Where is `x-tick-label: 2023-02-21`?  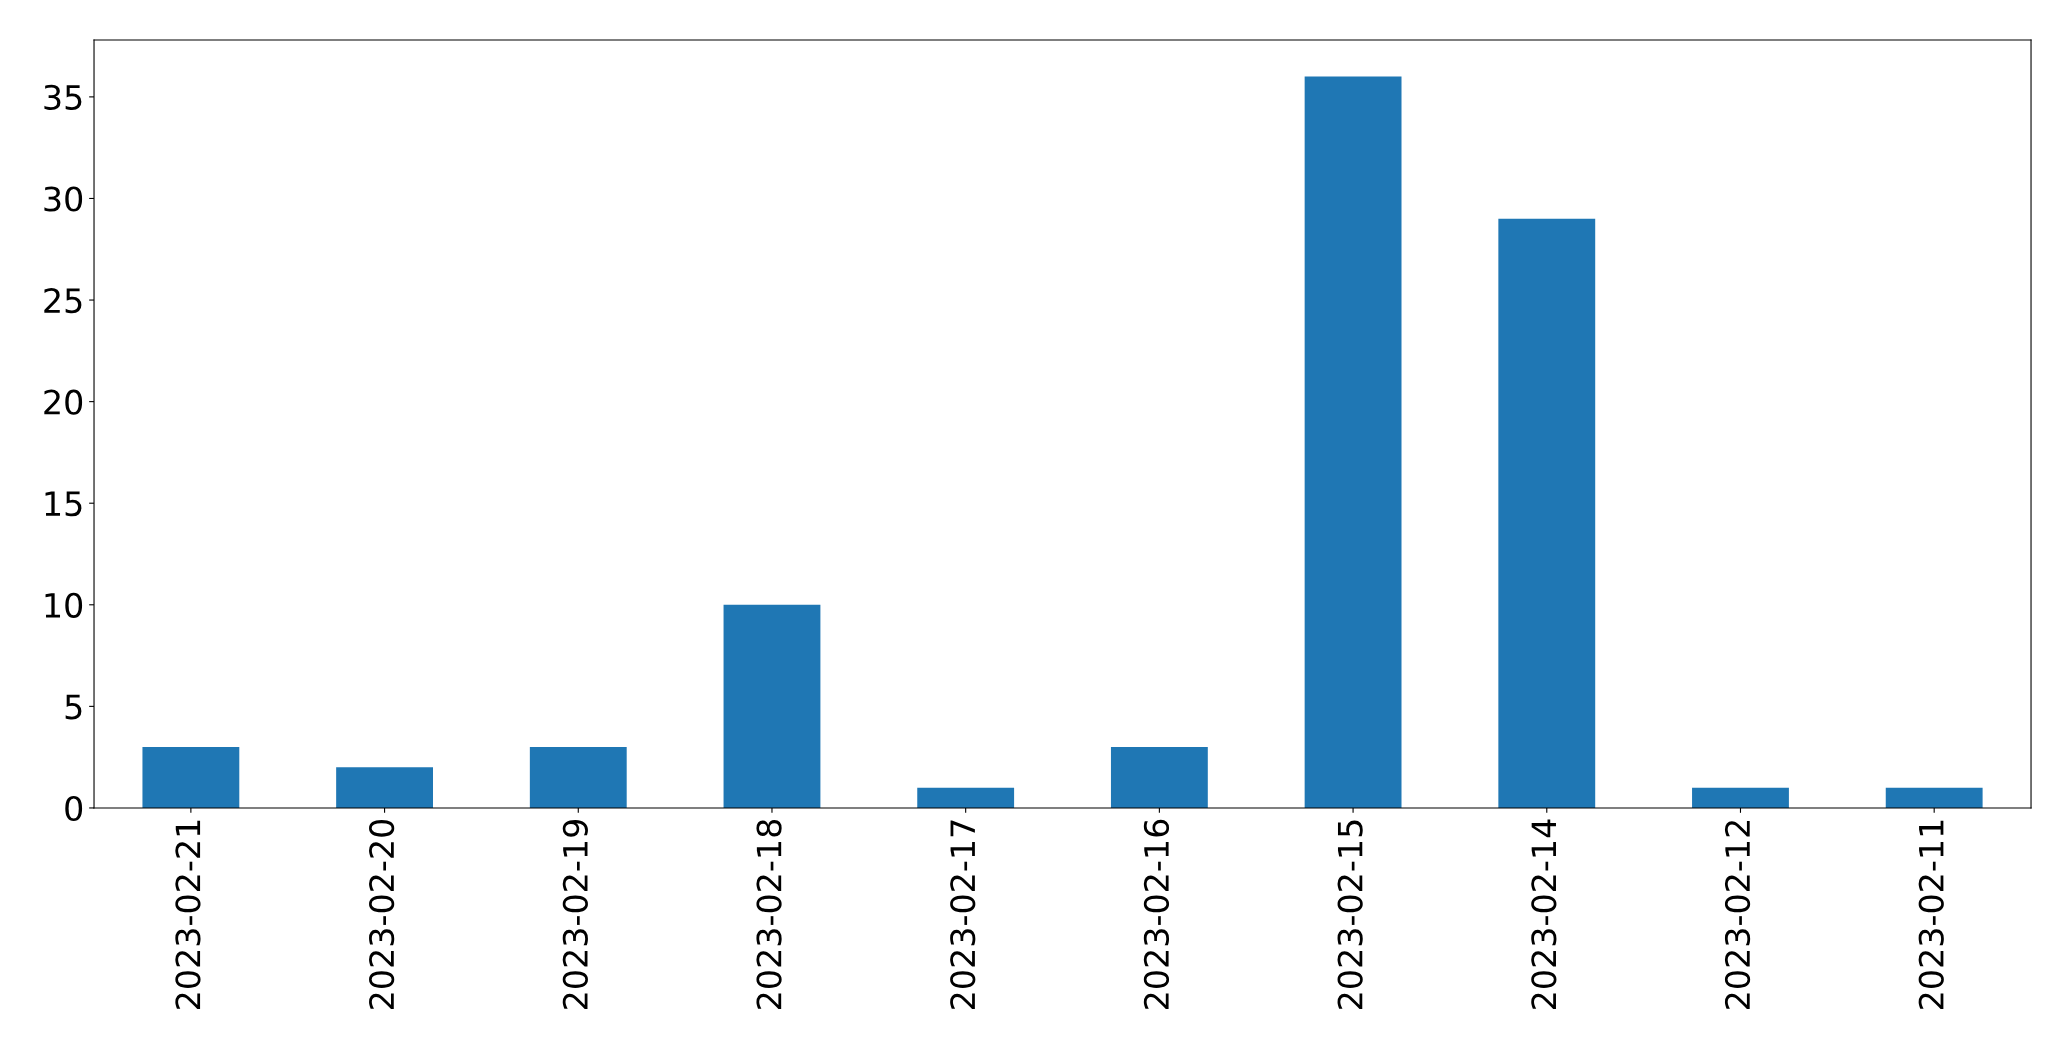
x-tick-label: 2023-02-21 is located at coordinates (188, 914).